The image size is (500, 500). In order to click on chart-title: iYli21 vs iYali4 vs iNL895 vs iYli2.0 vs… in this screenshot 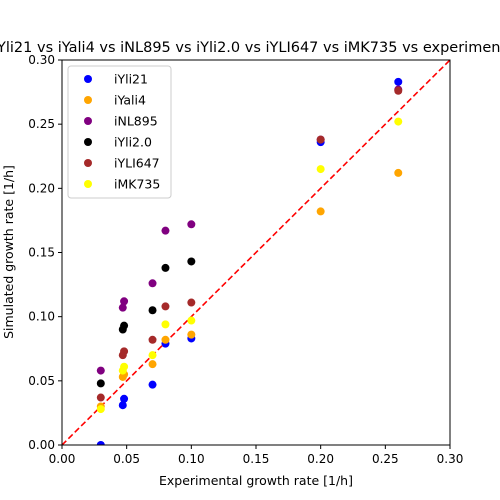, I will do `click(250, 48)`.